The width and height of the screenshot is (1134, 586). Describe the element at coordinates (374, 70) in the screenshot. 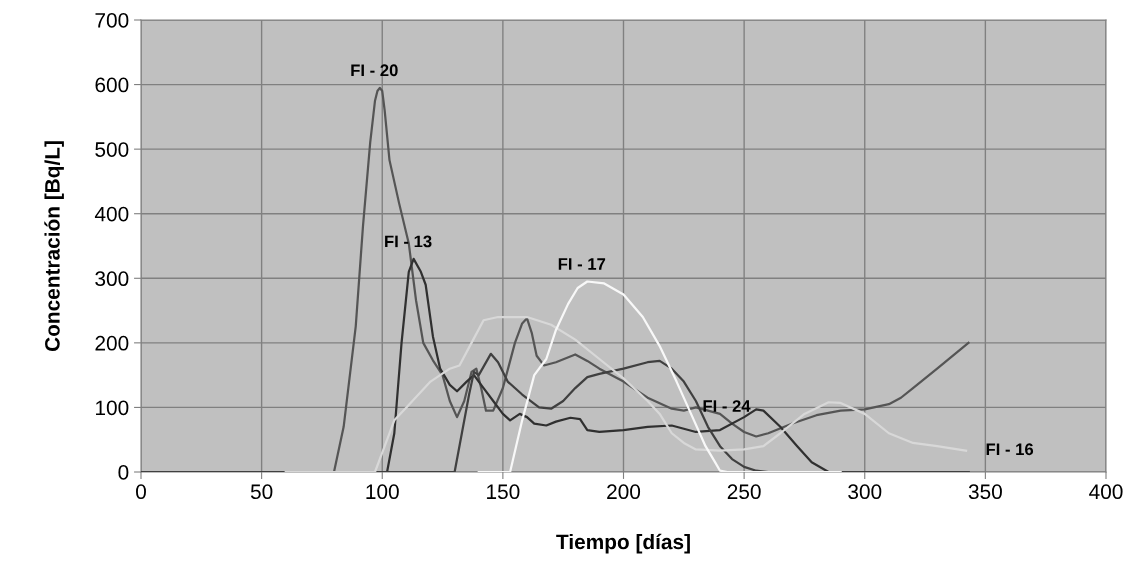

I see `annotation: FI - 20` at that location.